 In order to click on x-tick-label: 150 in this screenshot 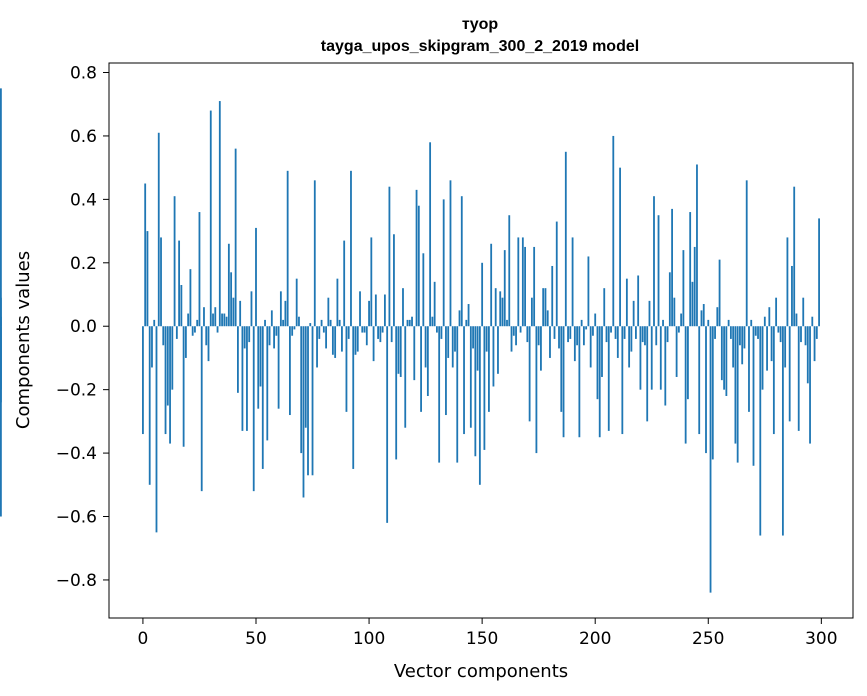, I will do `click(482, 639)`.